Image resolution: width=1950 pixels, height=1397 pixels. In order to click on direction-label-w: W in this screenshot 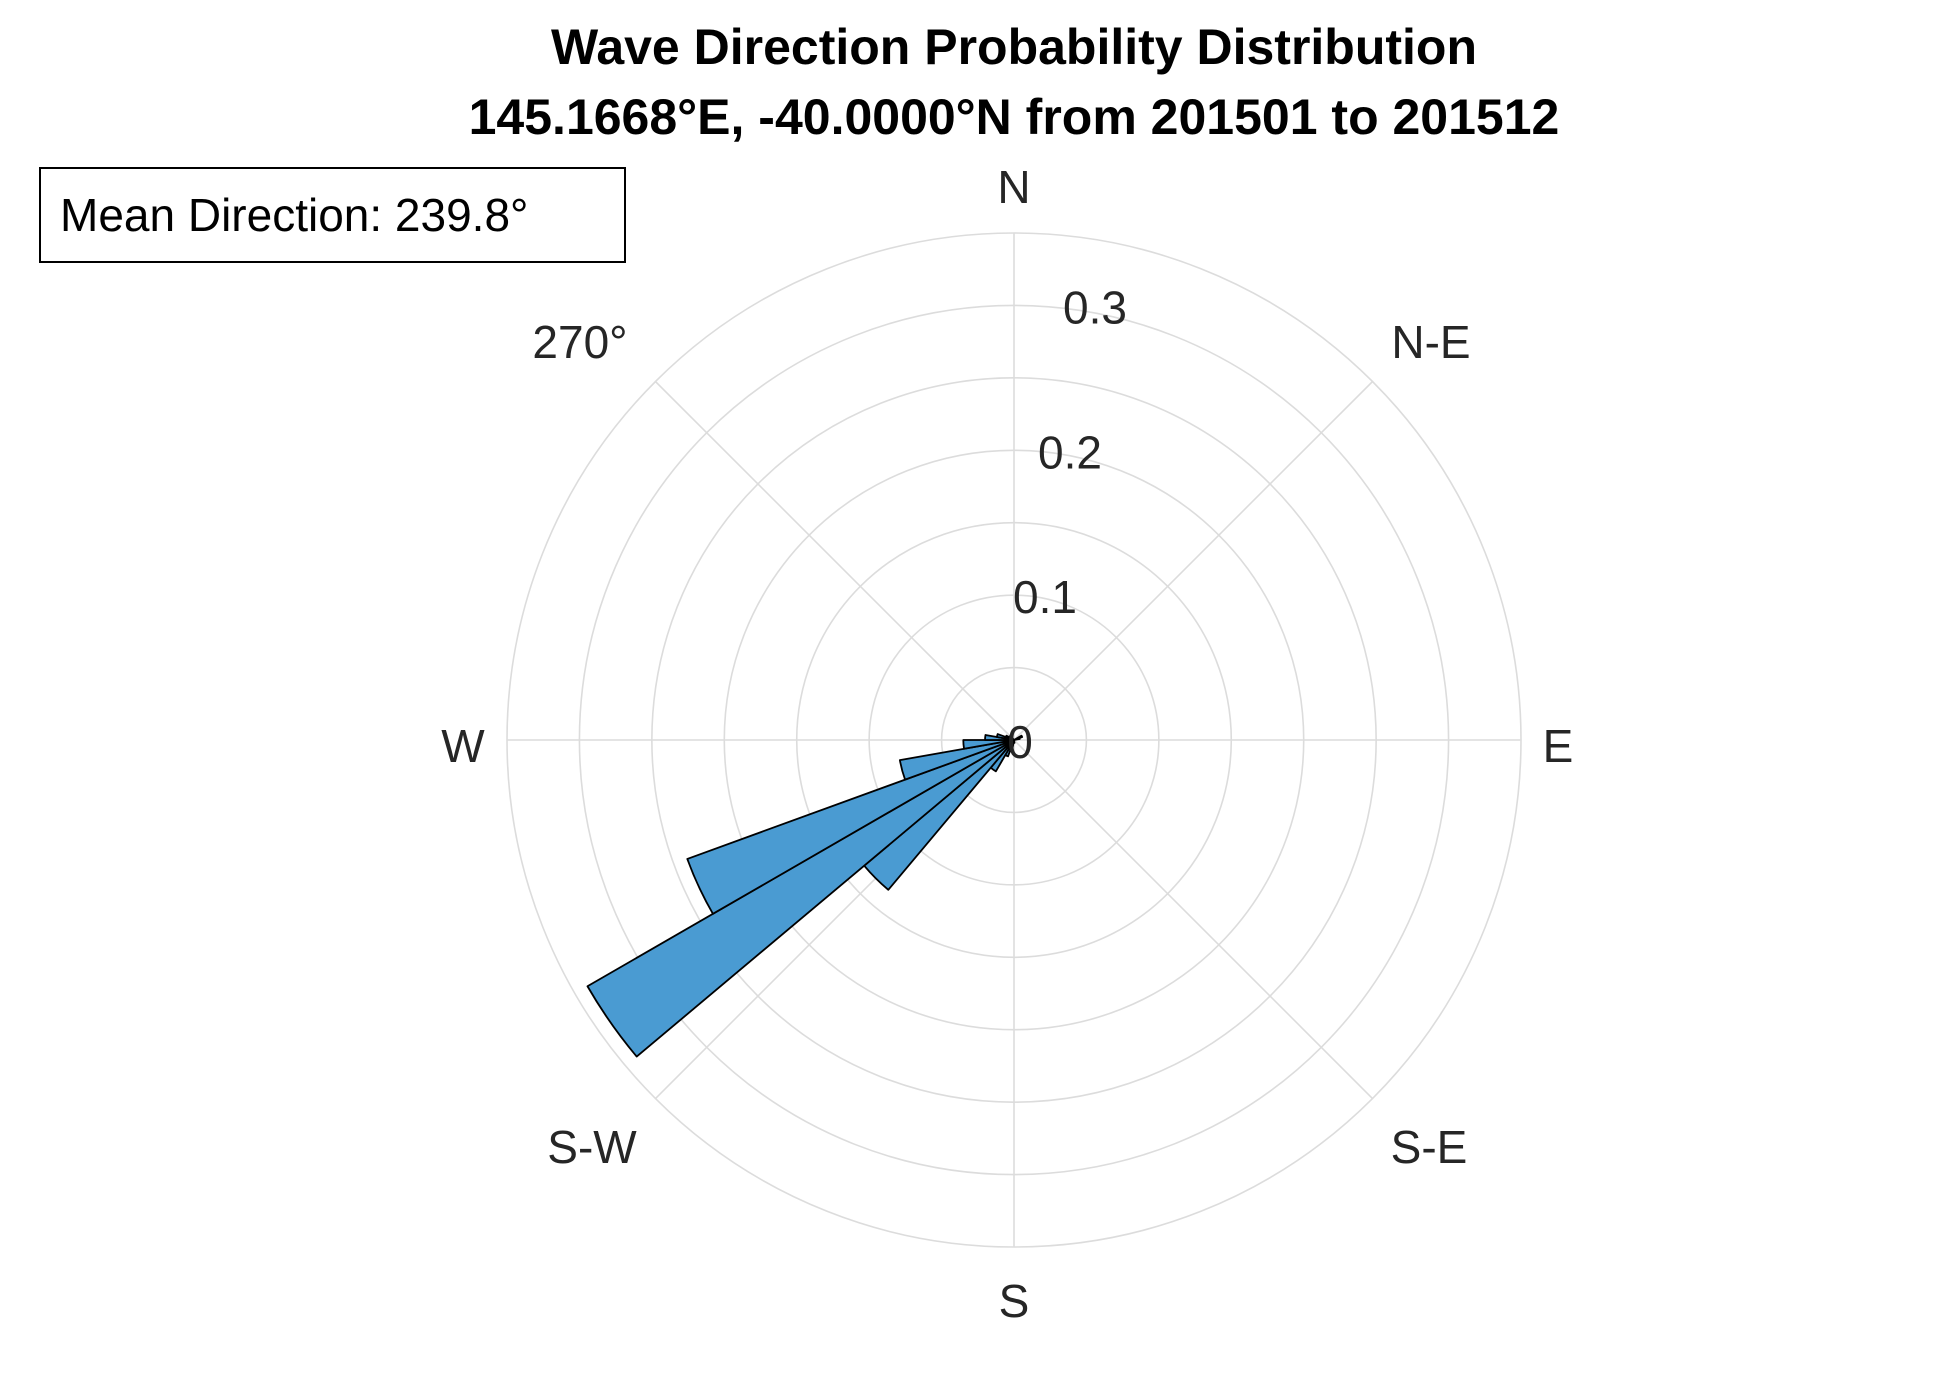, I will do `click(463, 746)`.